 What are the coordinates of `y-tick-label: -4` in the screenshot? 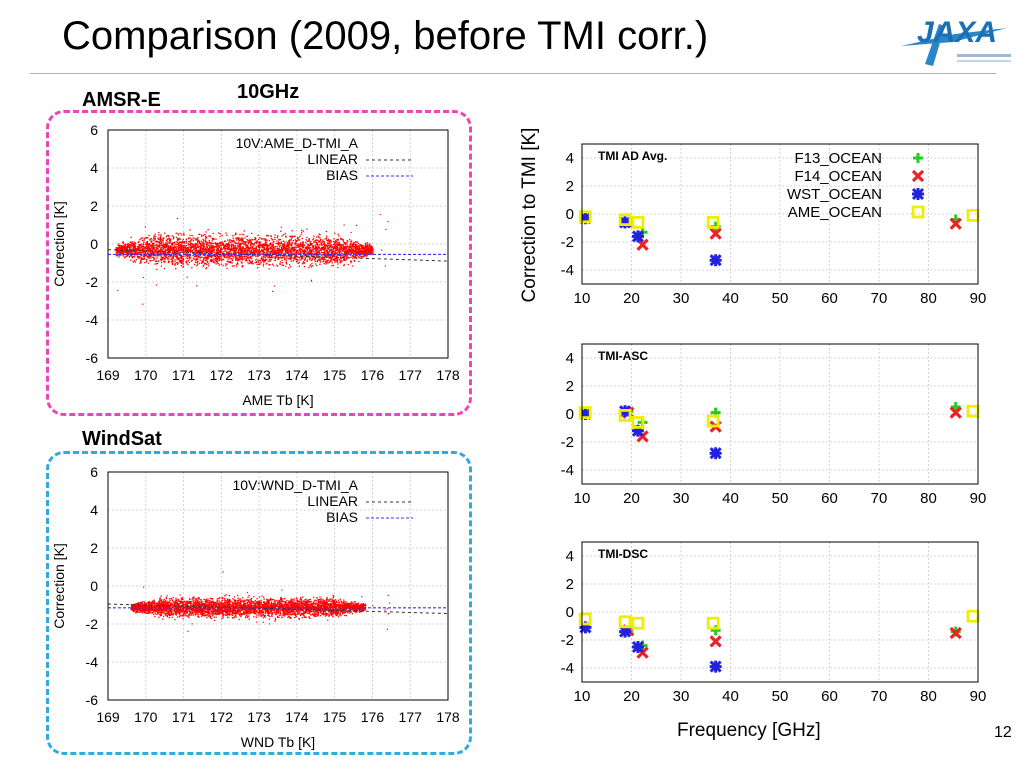 It's located at (92, 662).